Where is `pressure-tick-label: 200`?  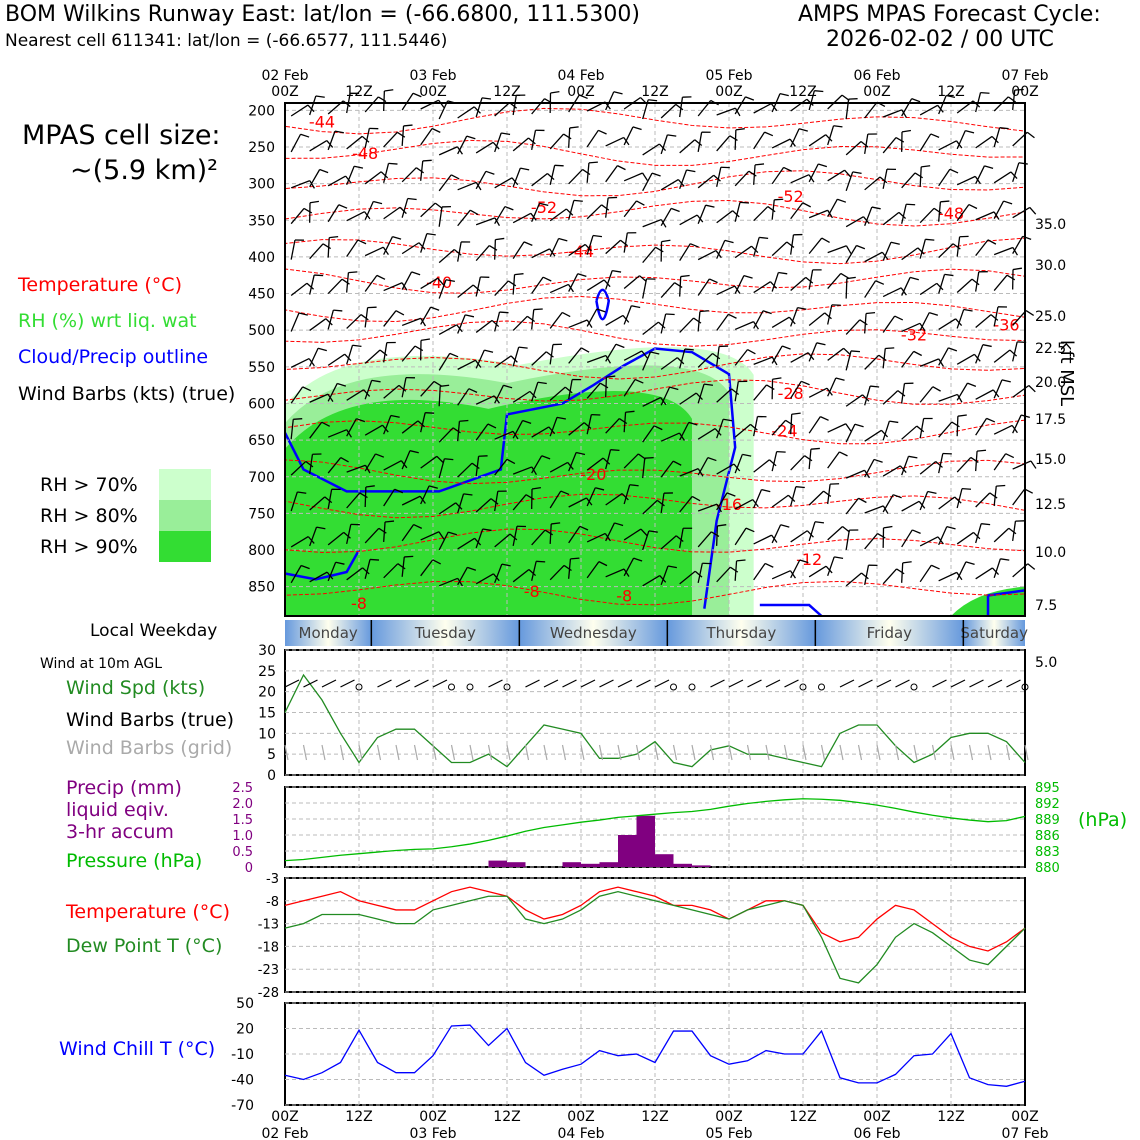 pressure-tick-label: 200 is located at coordinates (261, 111).